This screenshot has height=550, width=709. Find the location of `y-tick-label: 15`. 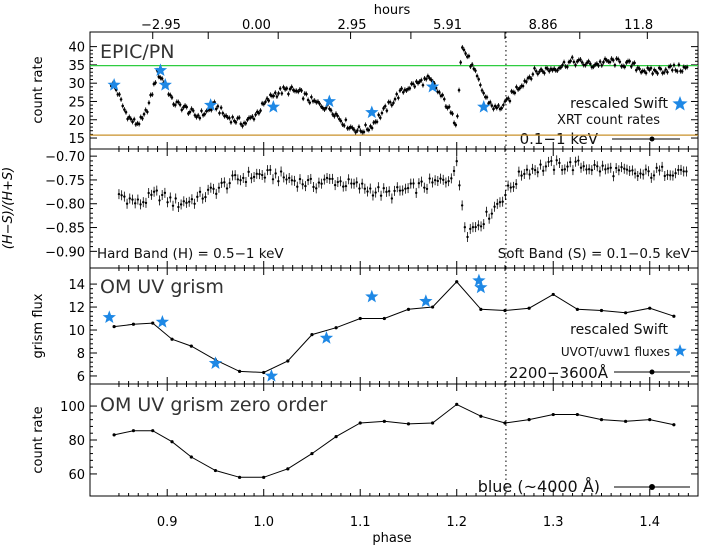

y-tick-label: 15 is located at coordinates (76, 139).